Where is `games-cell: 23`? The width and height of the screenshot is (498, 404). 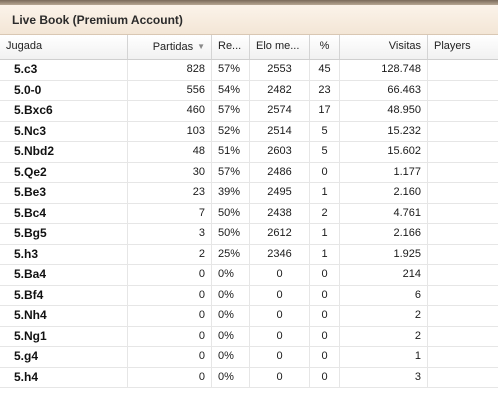 games-cell: 23 is located at coordinates (170, 193).